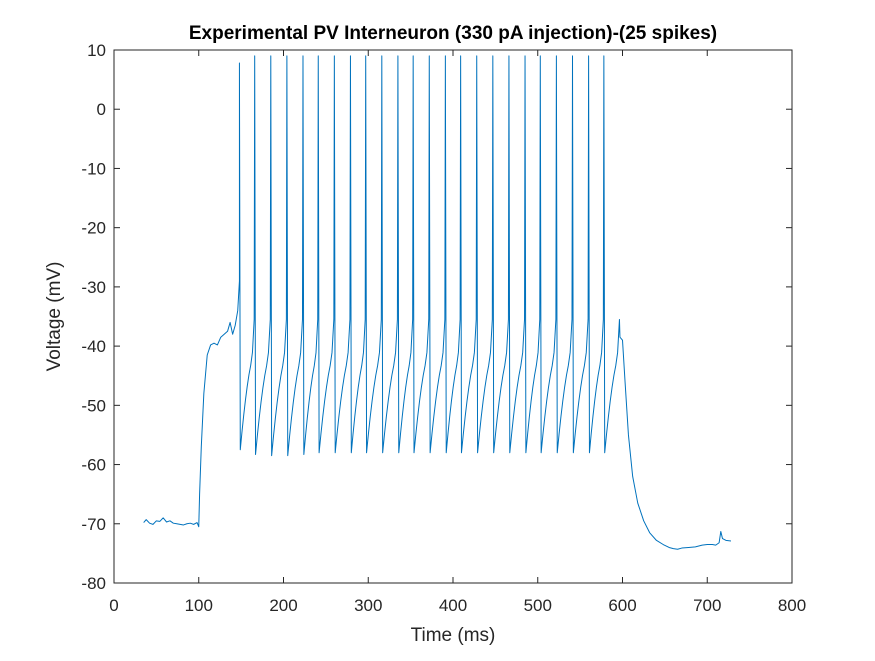  Describe the element at coordinates (93, 405) in the screenshot. I see `y-tick-label: -50` at that location.